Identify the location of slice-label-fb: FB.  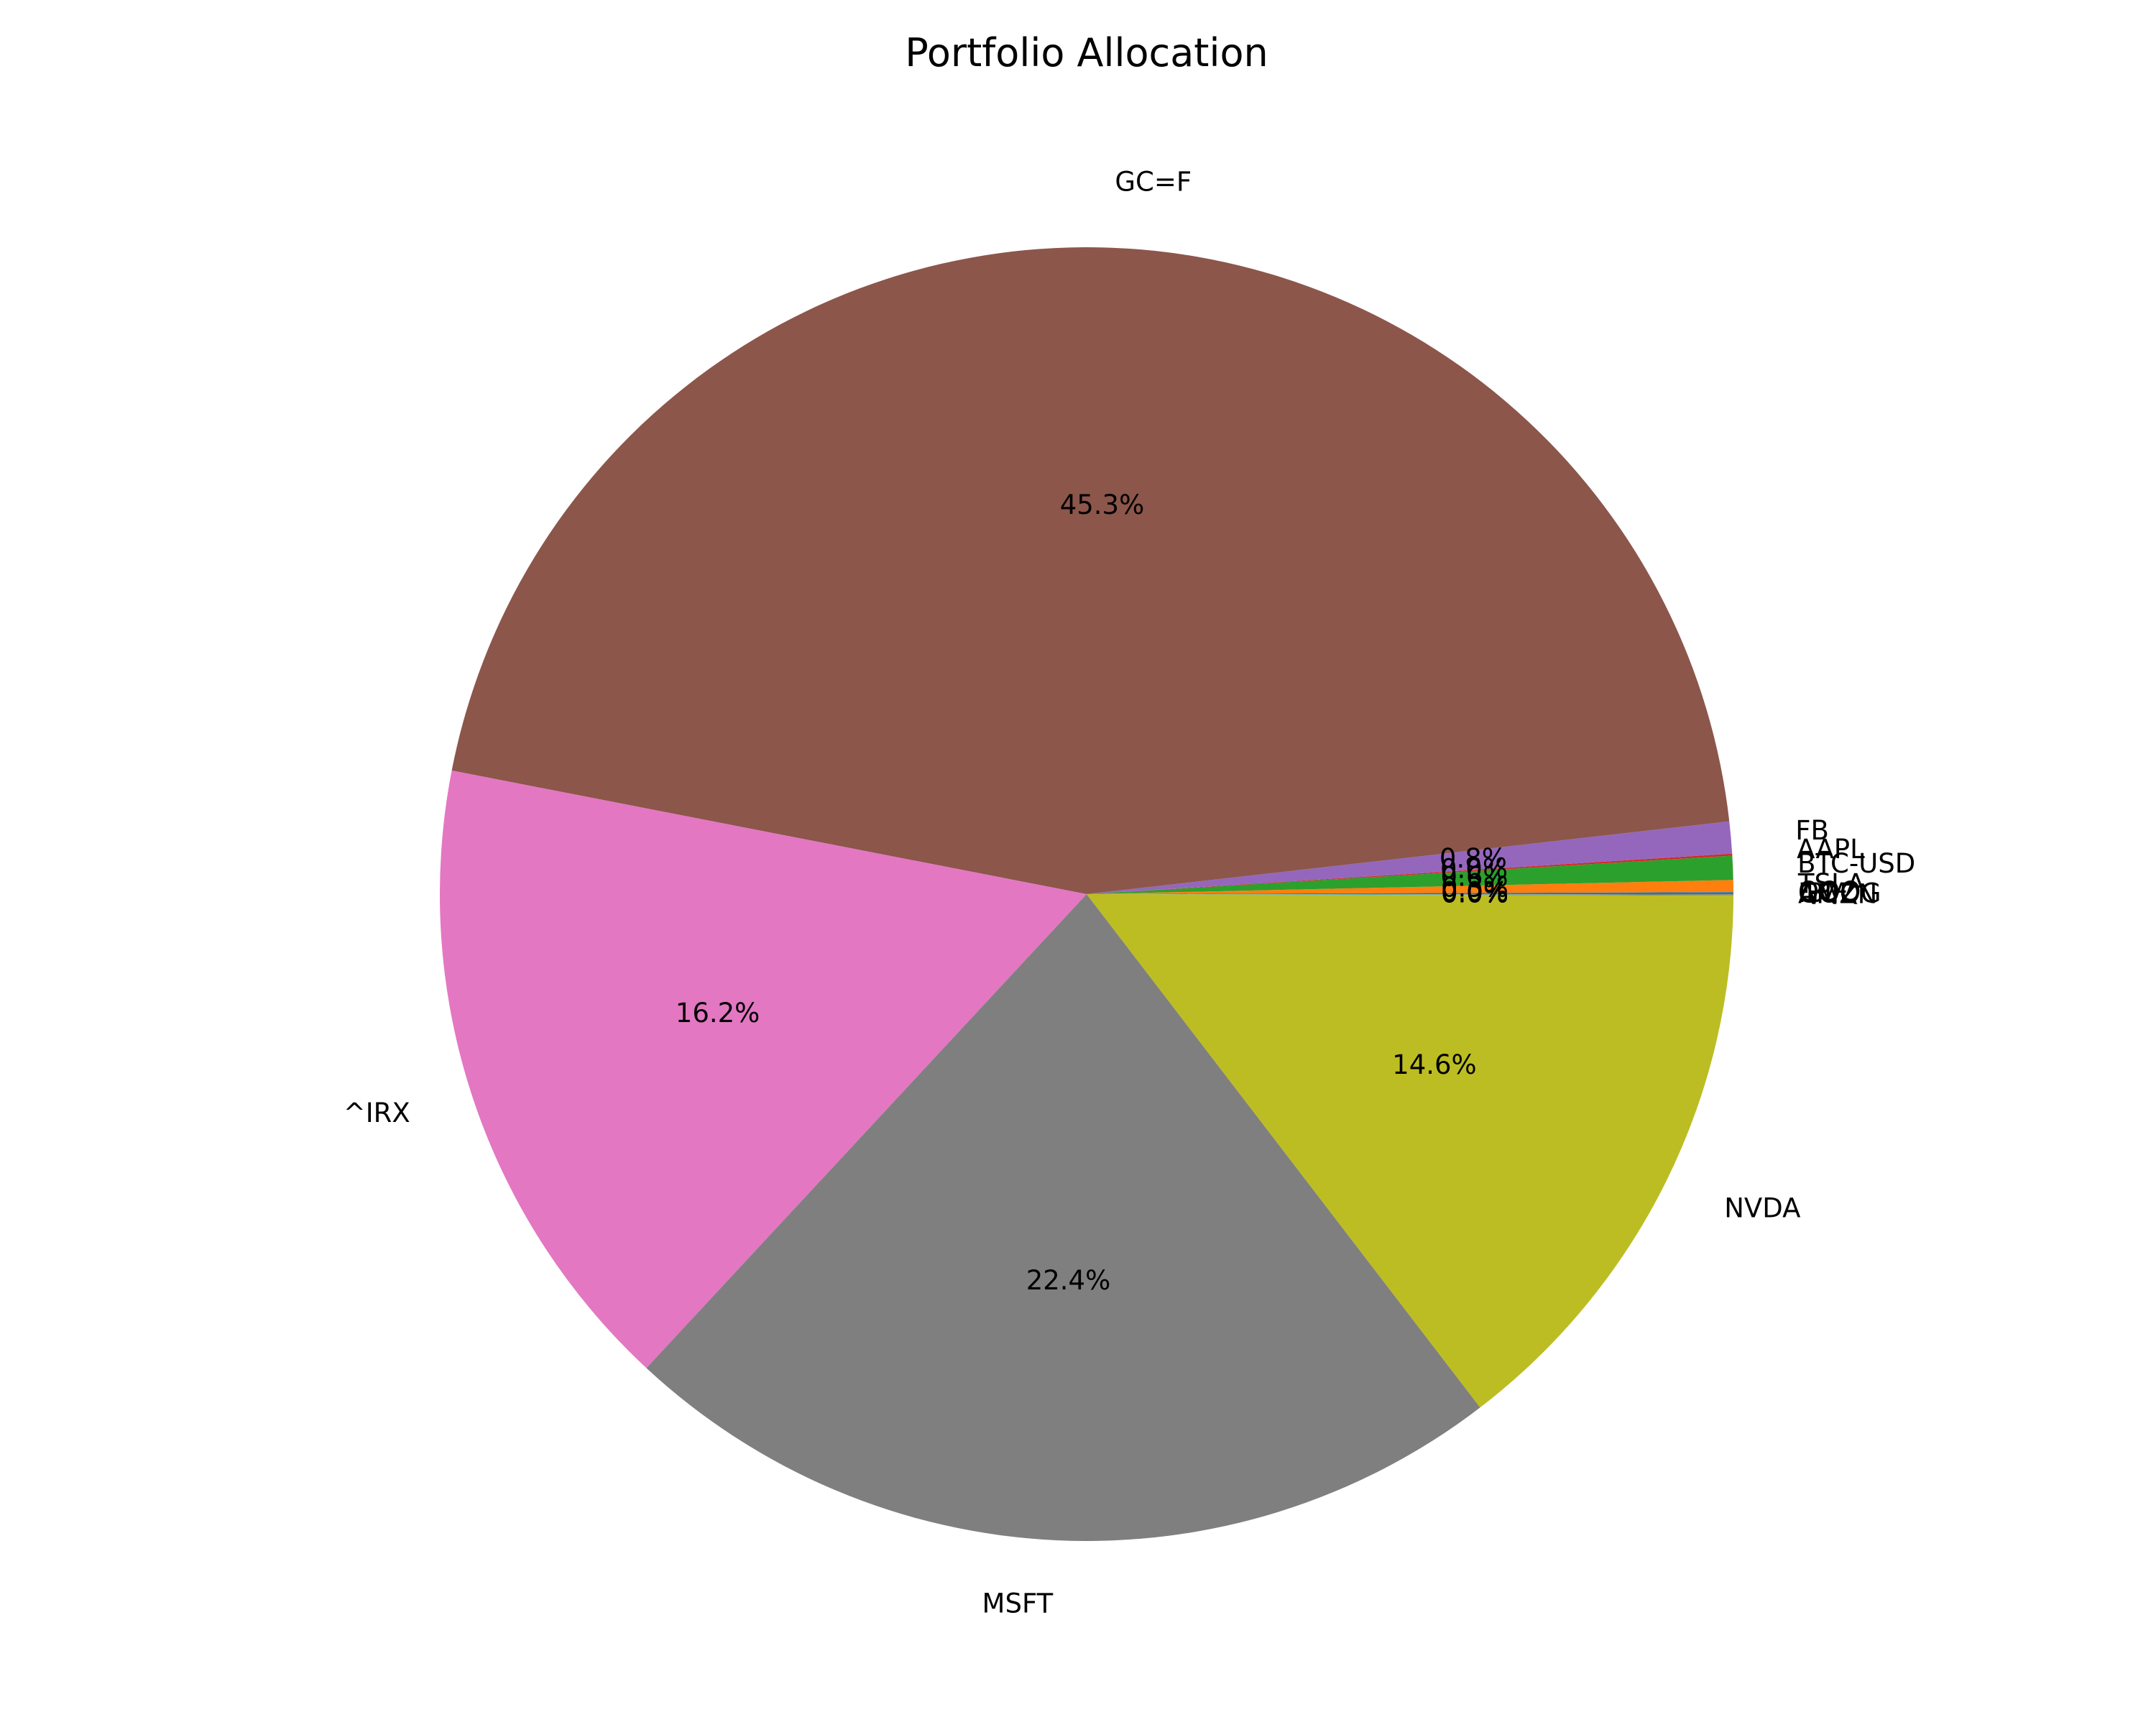
(1812, 830).